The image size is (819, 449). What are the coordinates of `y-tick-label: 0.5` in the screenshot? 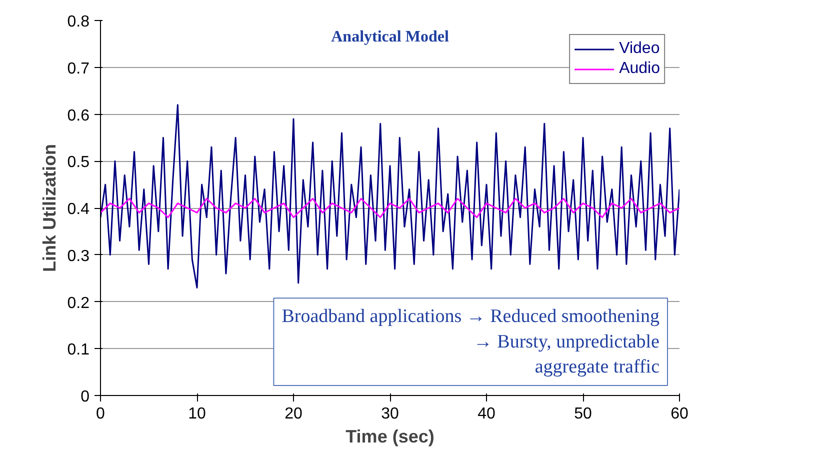 It's located at (78, 163).